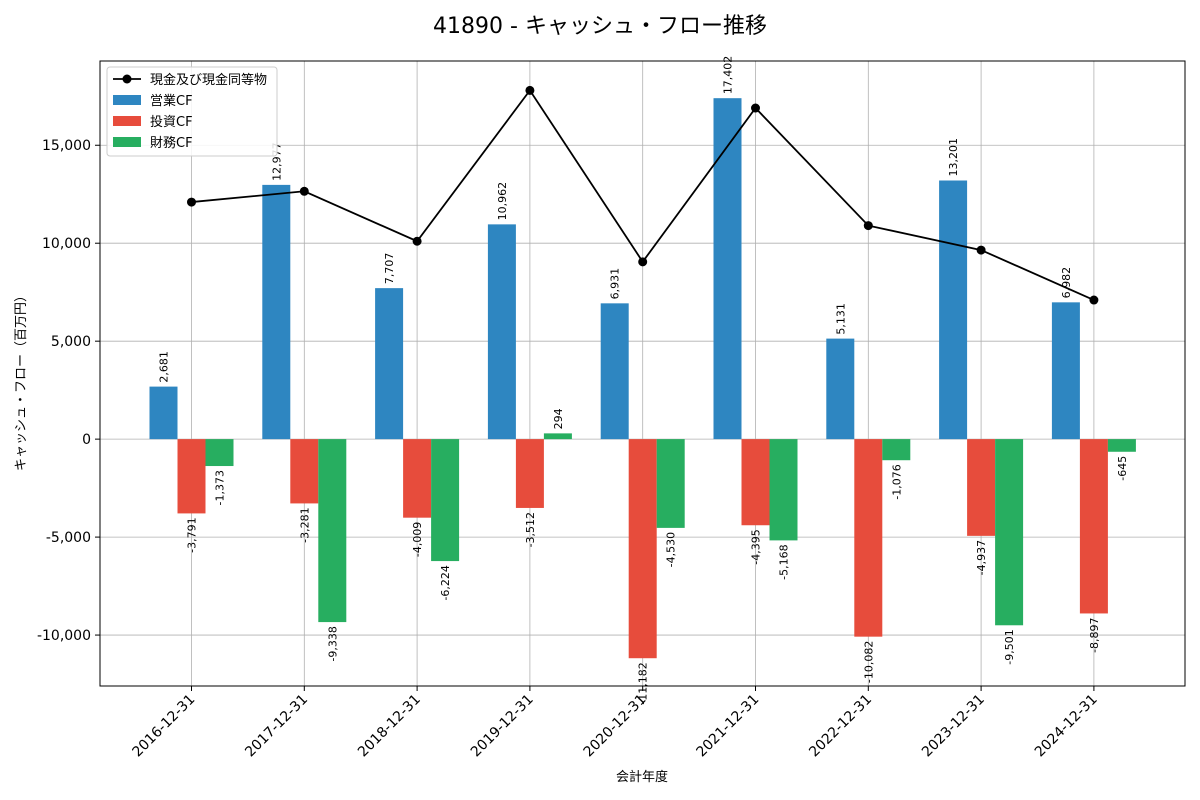  Describe the element at coordinates (756, 546) in the screenshot. I see `bar-value-label: -4,395` at that location.